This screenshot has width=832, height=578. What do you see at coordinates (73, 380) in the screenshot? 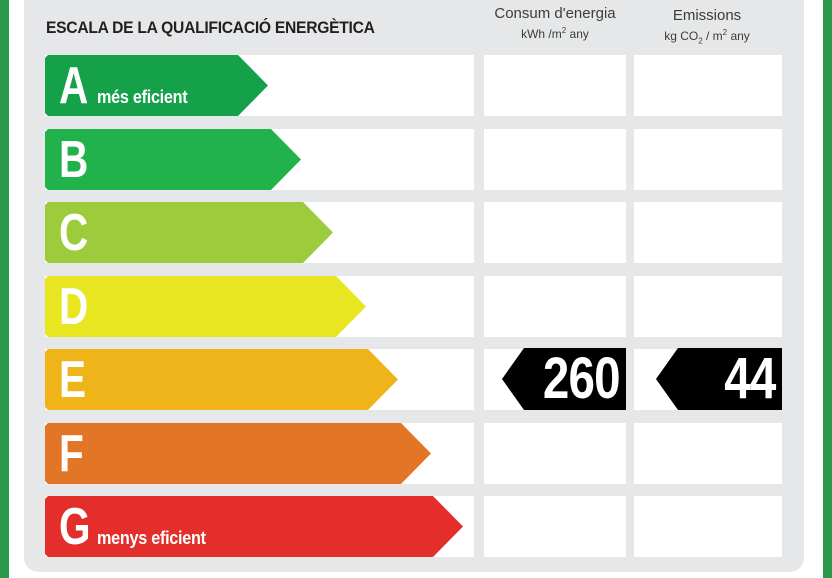
I see `class-letter-e: E` at bounding box center [73, 380].